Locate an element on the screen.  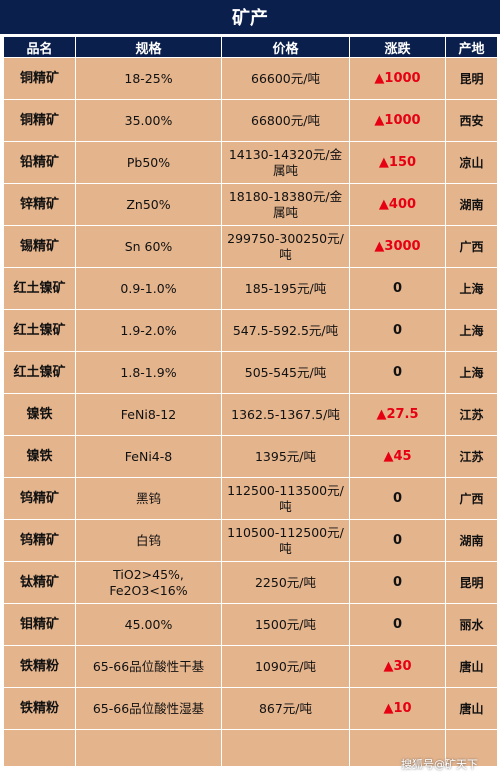
origin-cell: 西安 is located at coordinates (471, 120).